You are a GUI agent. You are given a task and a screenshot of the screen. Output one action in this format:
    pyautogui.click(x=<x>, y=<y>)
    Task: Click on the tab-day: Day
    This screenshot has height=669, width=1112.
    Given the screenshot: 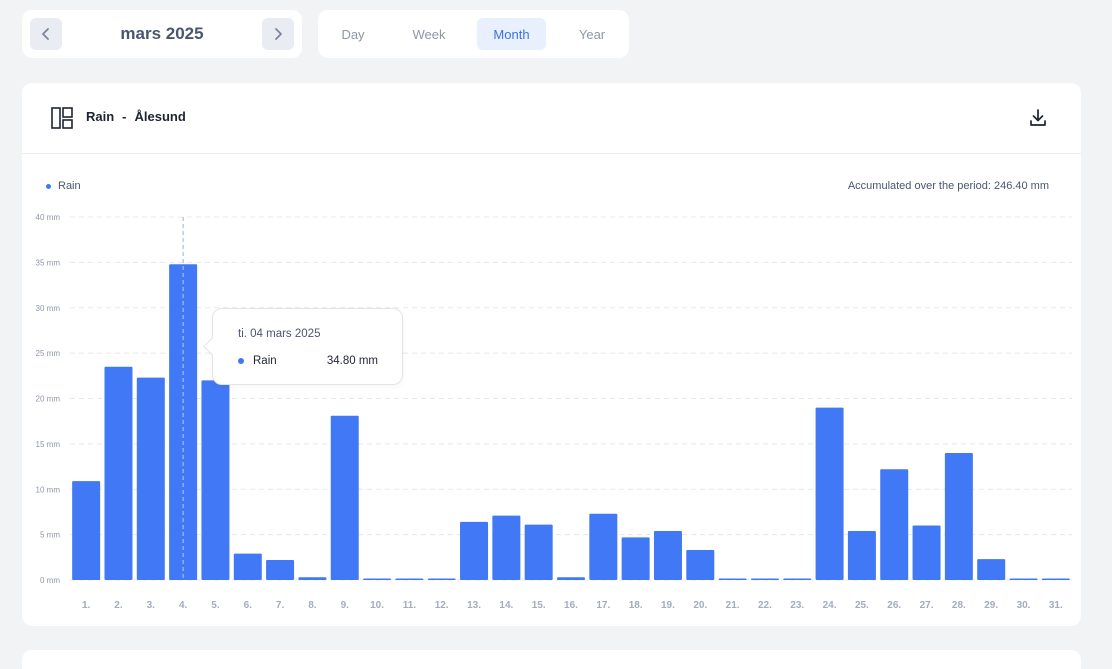 What is the action you would take?
    pyautogui.click(x=353, y=34)
    